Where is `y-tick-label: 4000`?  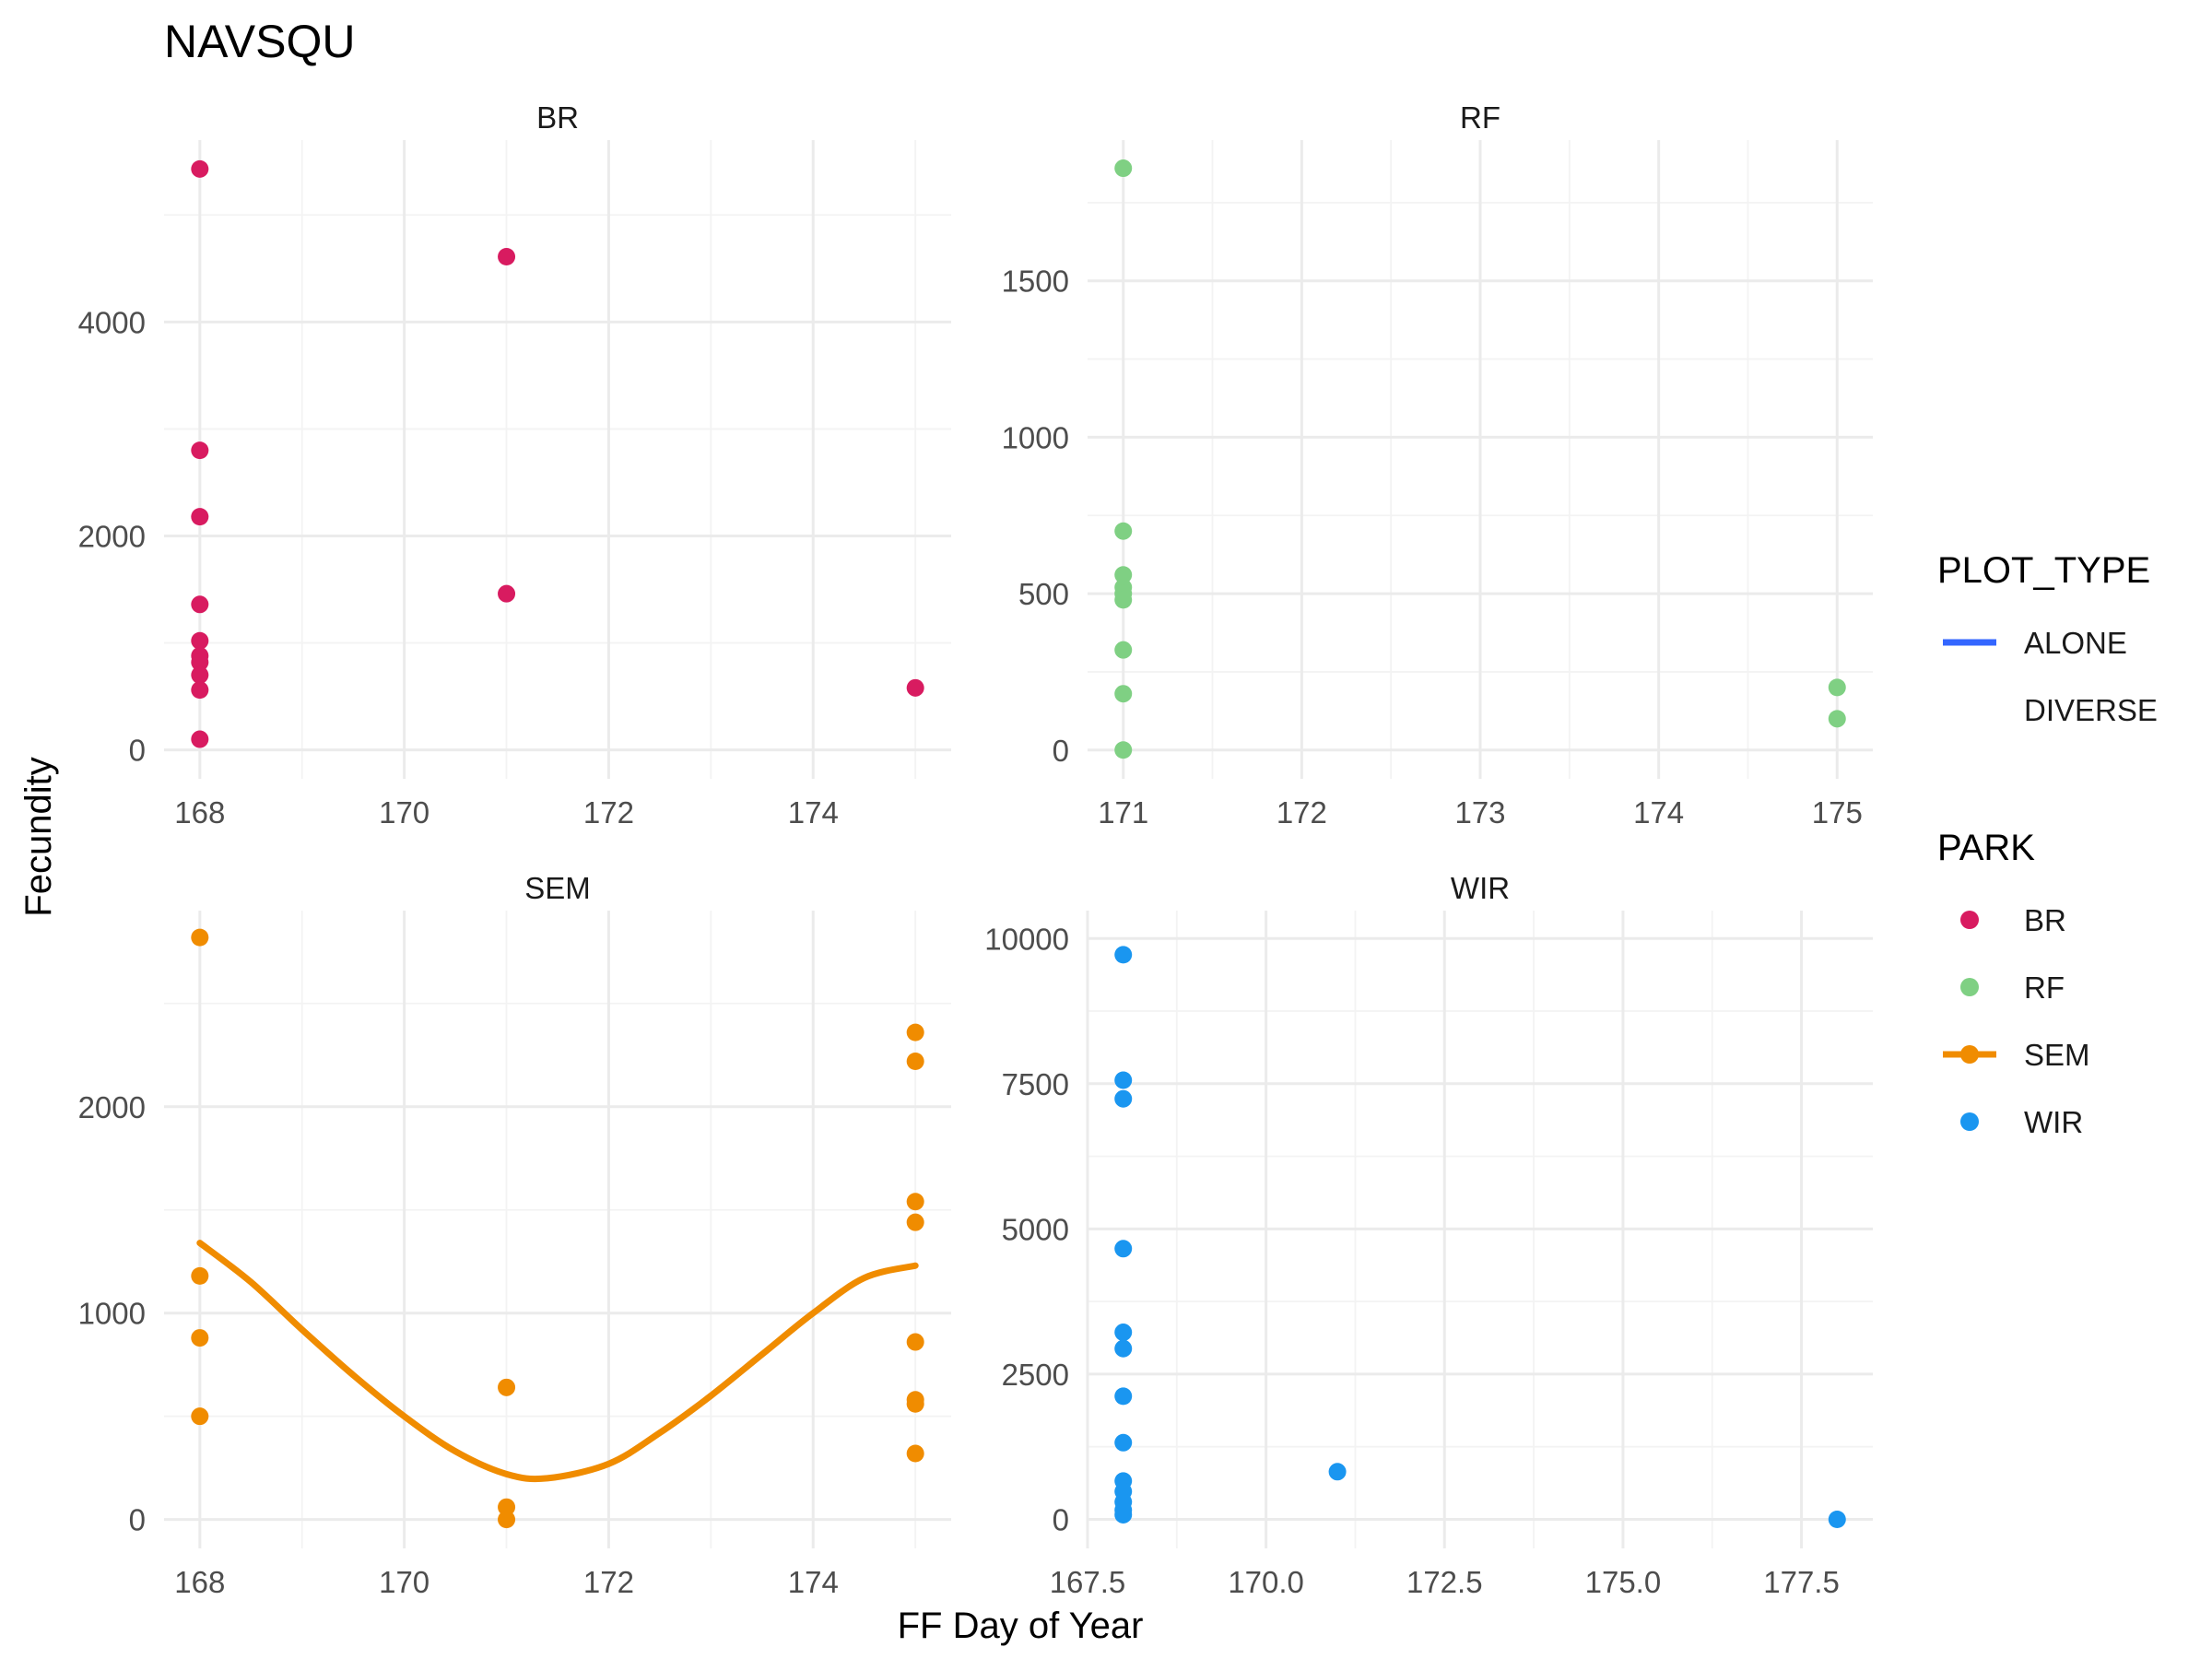 y-tick-label: 4000 is located at coordinates (112, 322).